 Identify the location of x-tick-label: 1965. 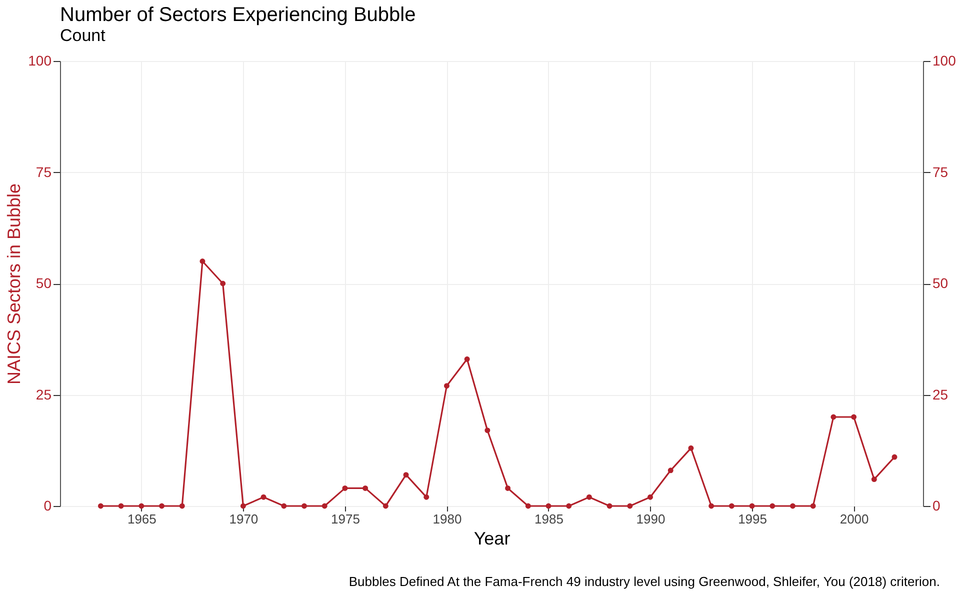
(141, 519).